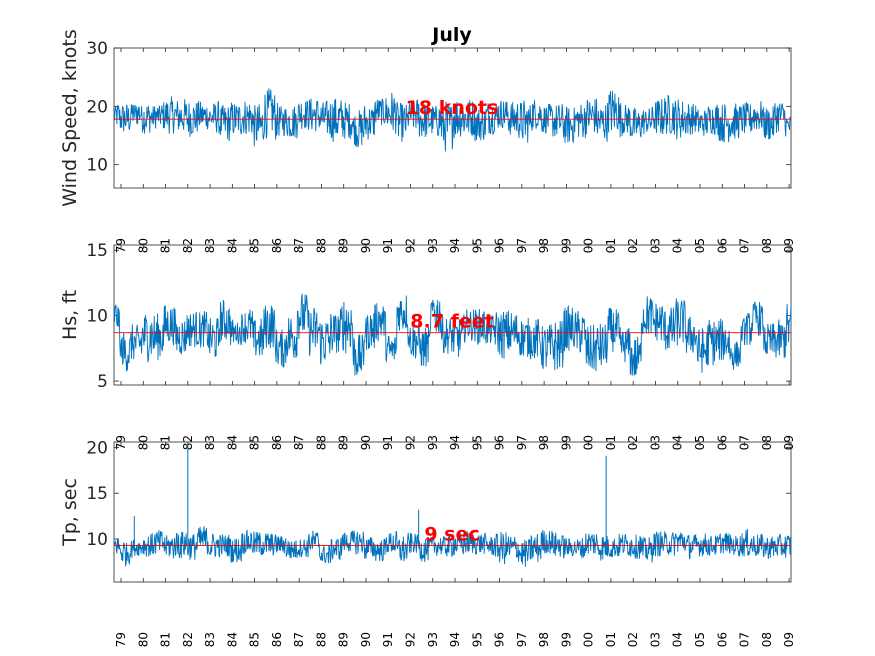 The image size is (875, 656). I want to click on x-tick-label: 91, so click(388, 639).